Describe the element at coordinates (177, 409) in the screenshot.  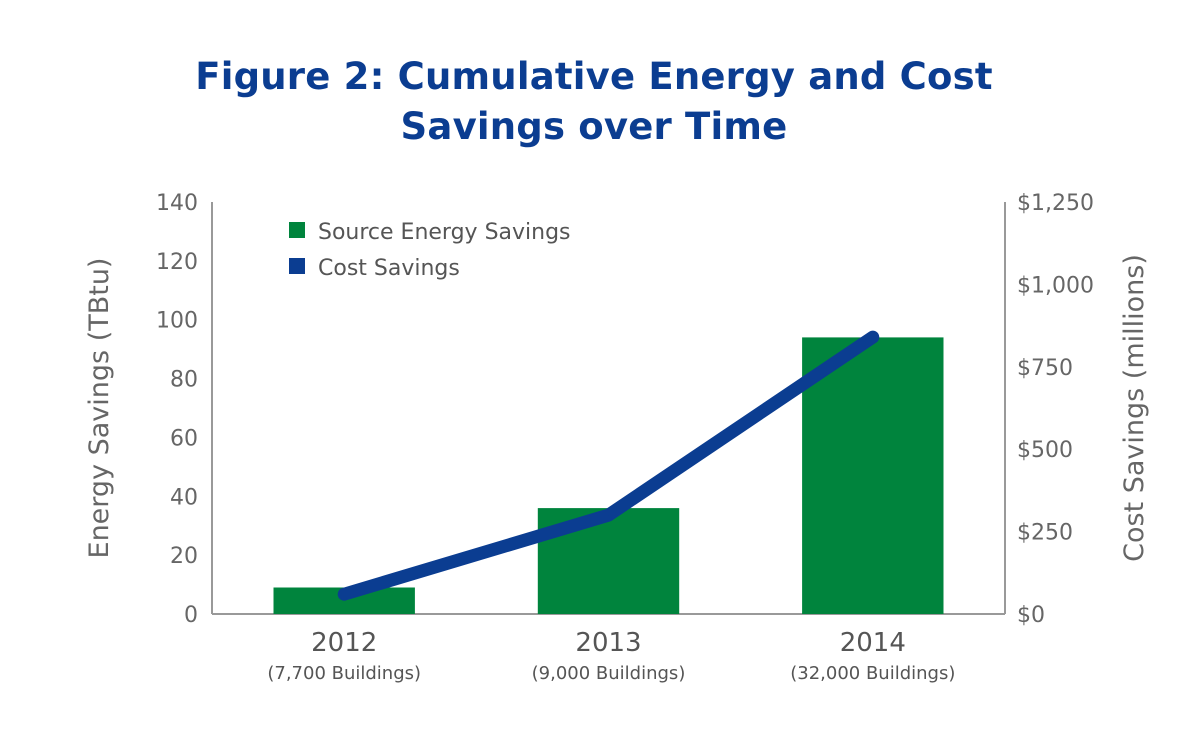
I see `left-tick-labels: 0 20 40 60 80 100 120 140` at that location.